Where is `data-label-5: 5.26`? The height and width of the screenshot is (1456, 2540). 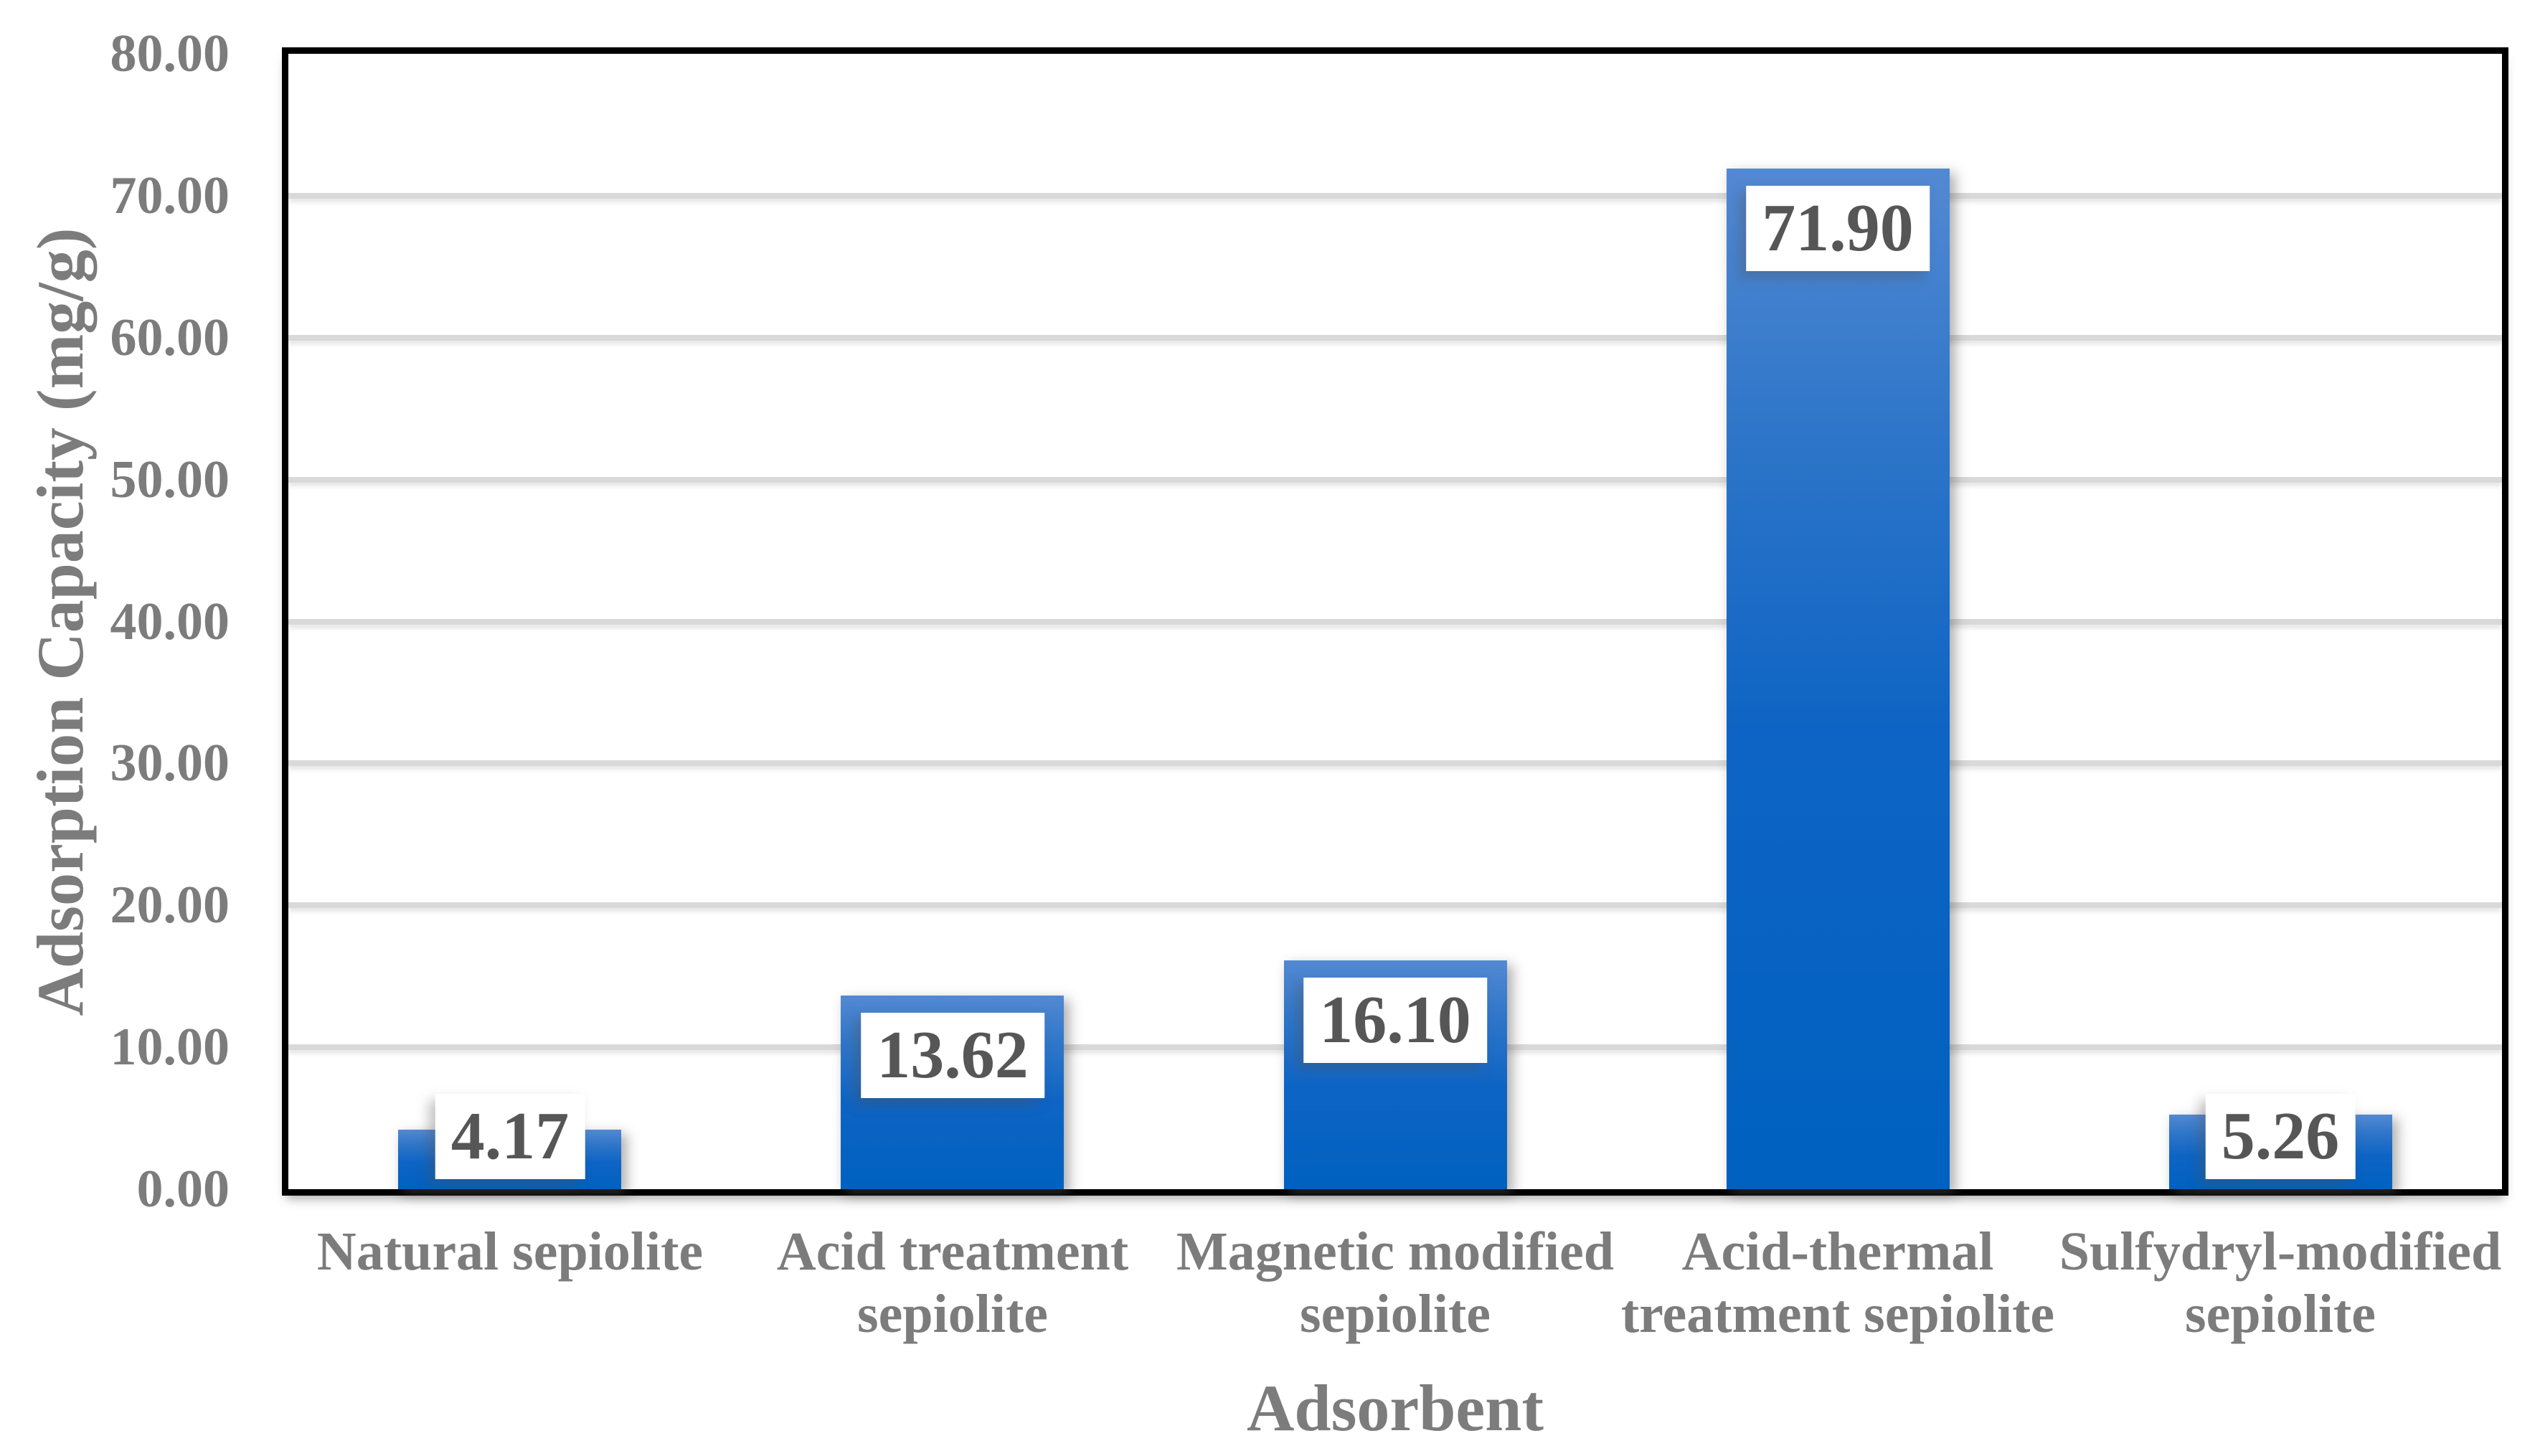 data-label-5: 5.26 is located at coordinates (2280, 1137).